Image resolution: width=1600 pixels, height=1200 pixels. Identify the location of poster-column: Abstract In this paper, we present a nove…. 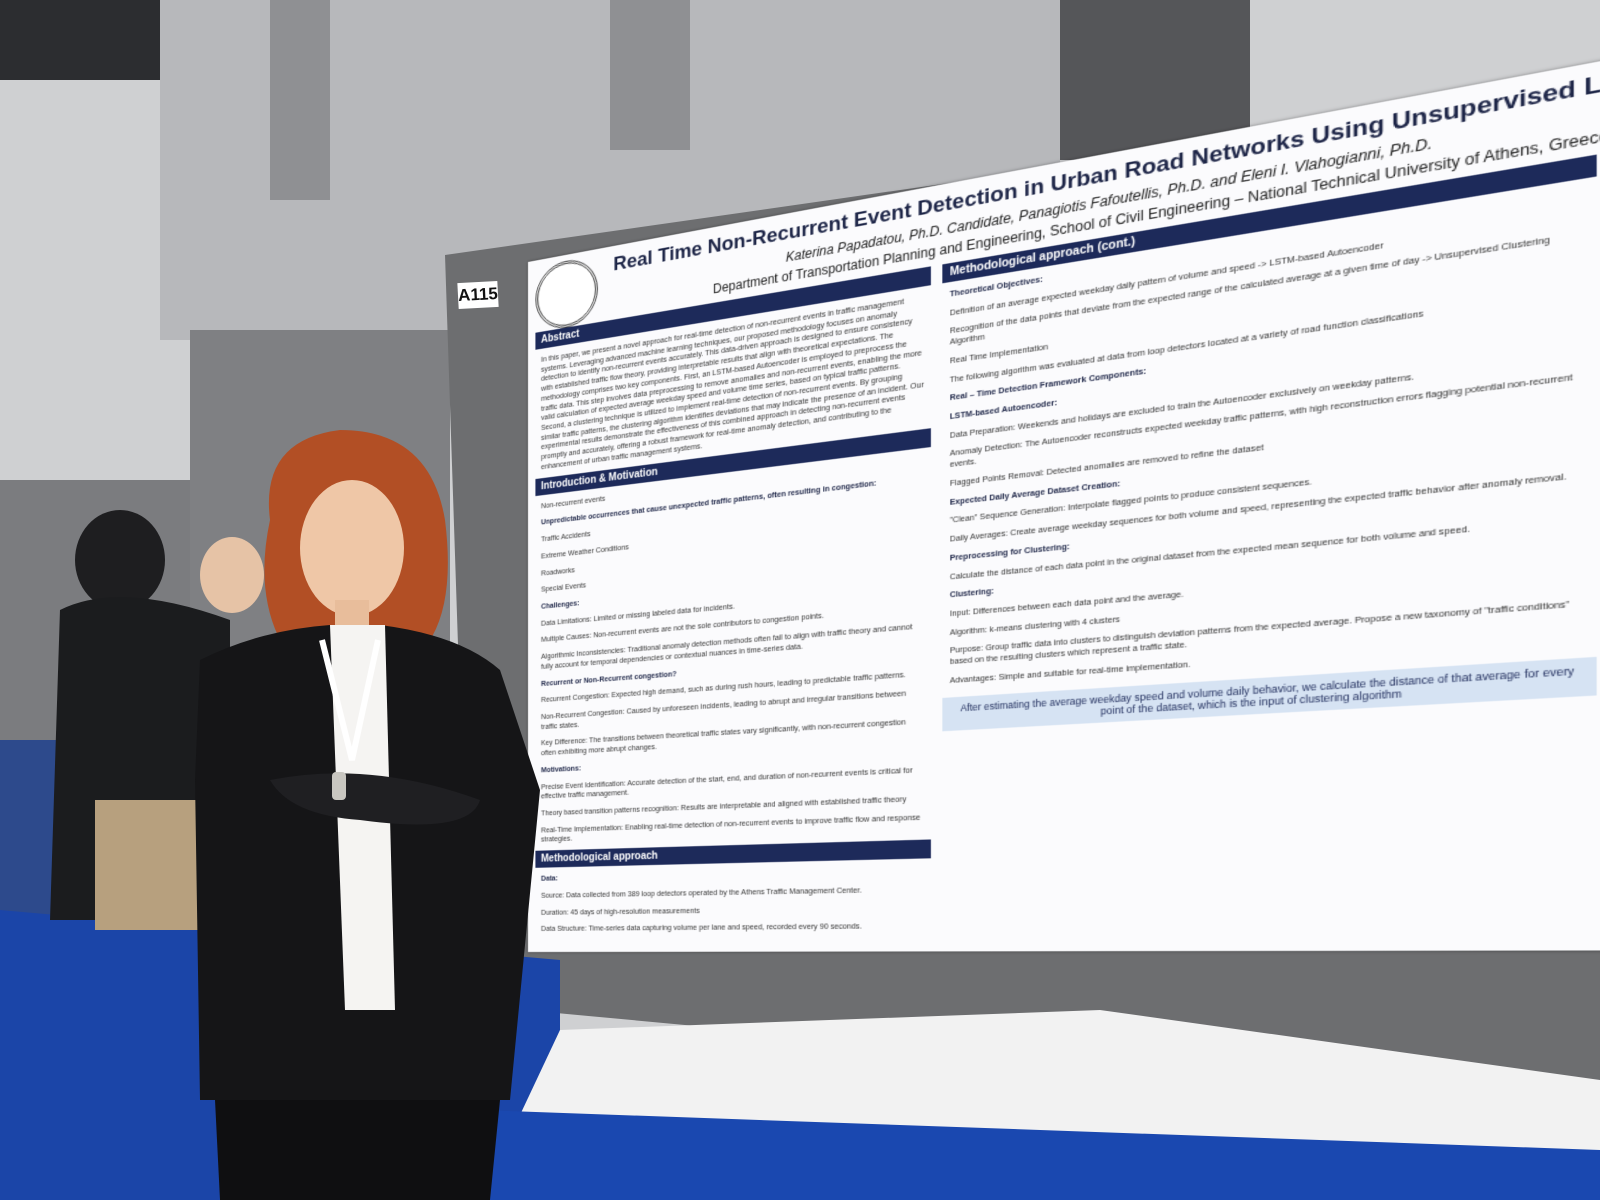
(733, 600).